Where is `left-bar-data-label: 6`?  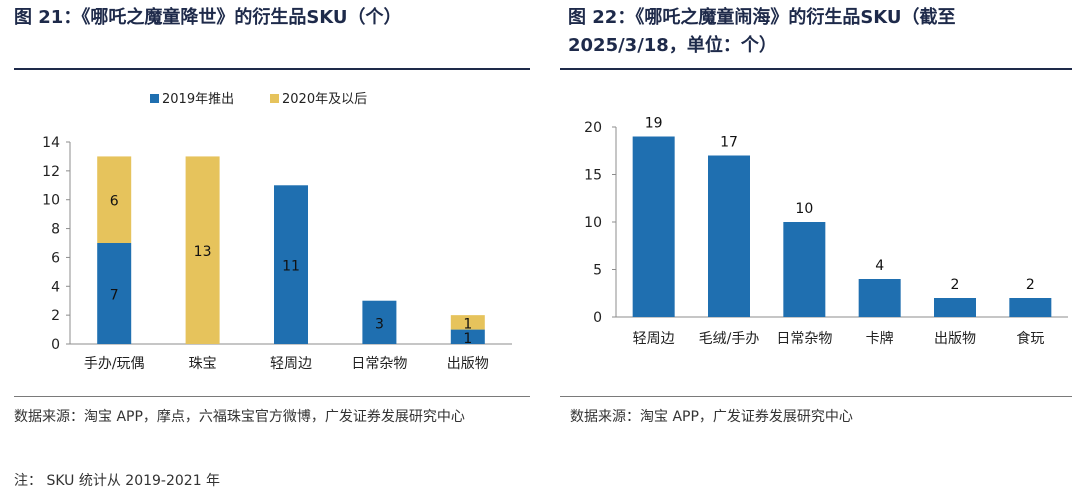 left-bar-data-label: 6 is located at coordinates (114, 202).